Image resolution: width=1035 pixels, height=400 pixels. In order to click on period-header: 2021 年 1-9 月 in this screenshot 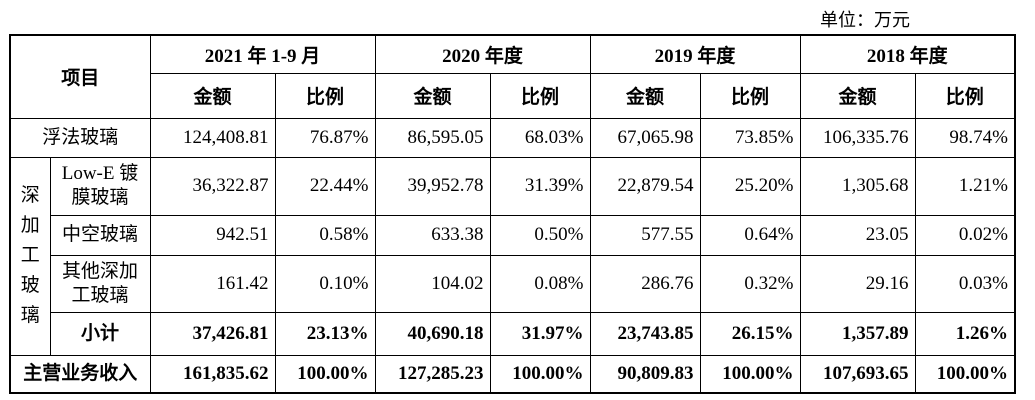, I will do `click(262, 54)`.